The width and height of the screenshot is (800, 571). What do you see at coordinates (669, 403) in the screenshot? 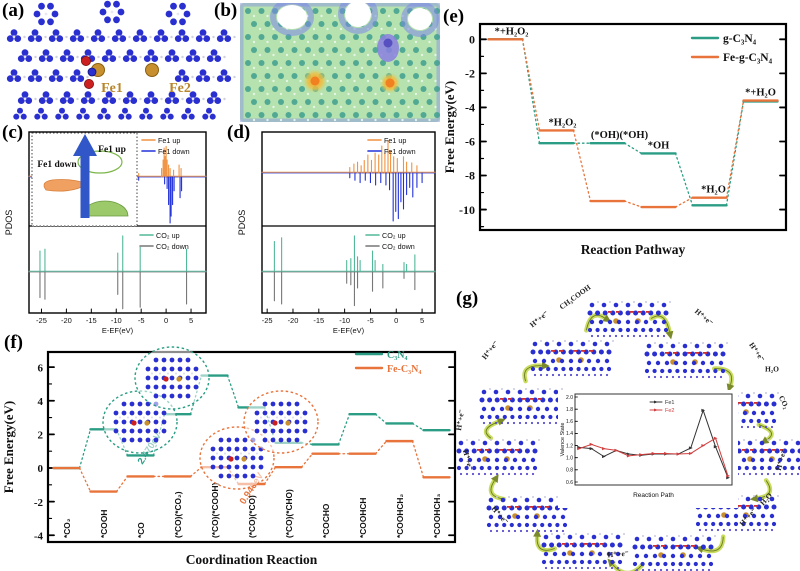
I see `legend-entry: Fe1` at bounding box center [669, 403].